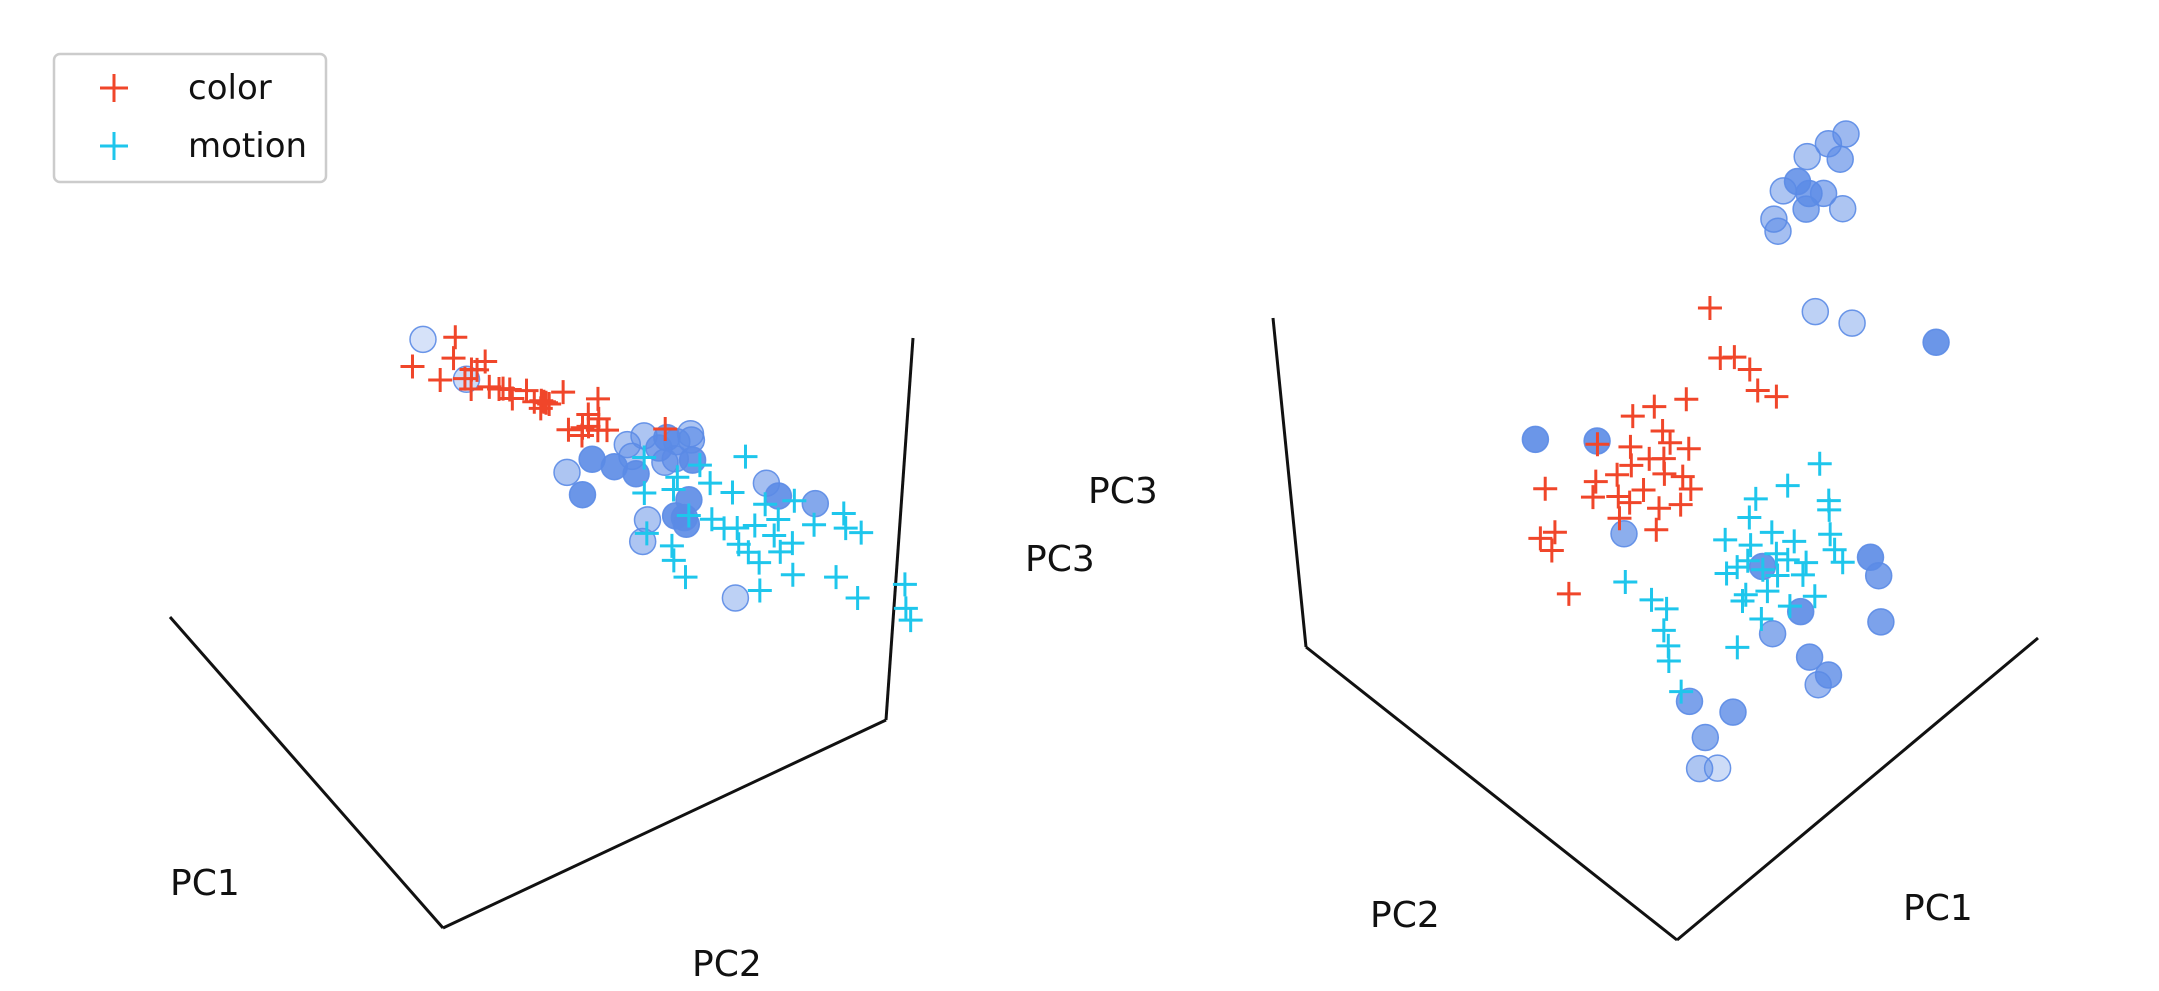 This screenshot has width=2159, height=991. Describe the element at coordinates (727, 964) in the screenshot. I see `left-axis-label-pc2: PC2` at that location.